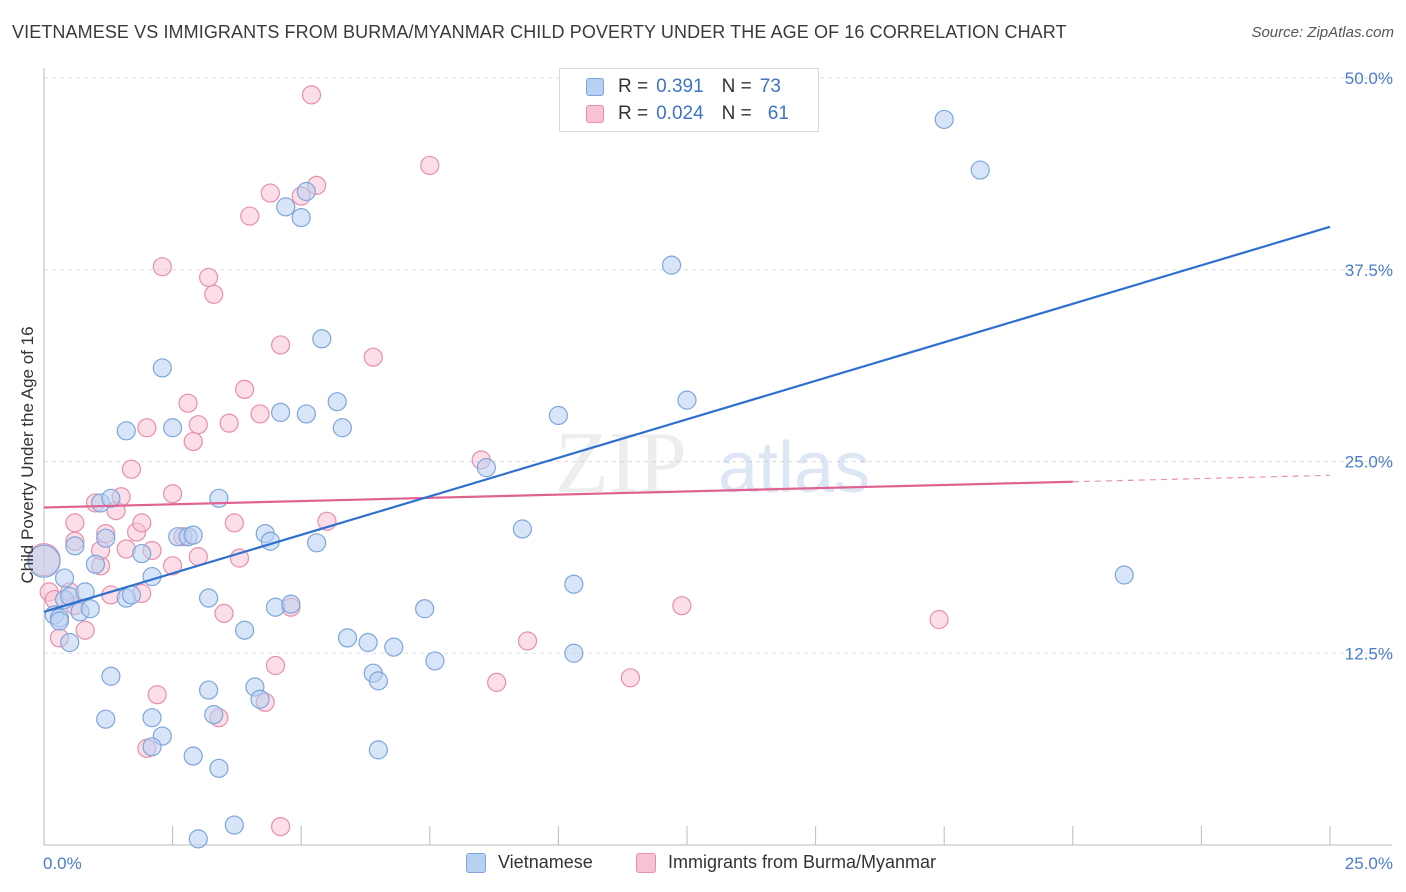  What do you see at coordinates (680, 86) in the screenshot?
I see `legend-r-value: 0.391` at bounding box center [680, 86].